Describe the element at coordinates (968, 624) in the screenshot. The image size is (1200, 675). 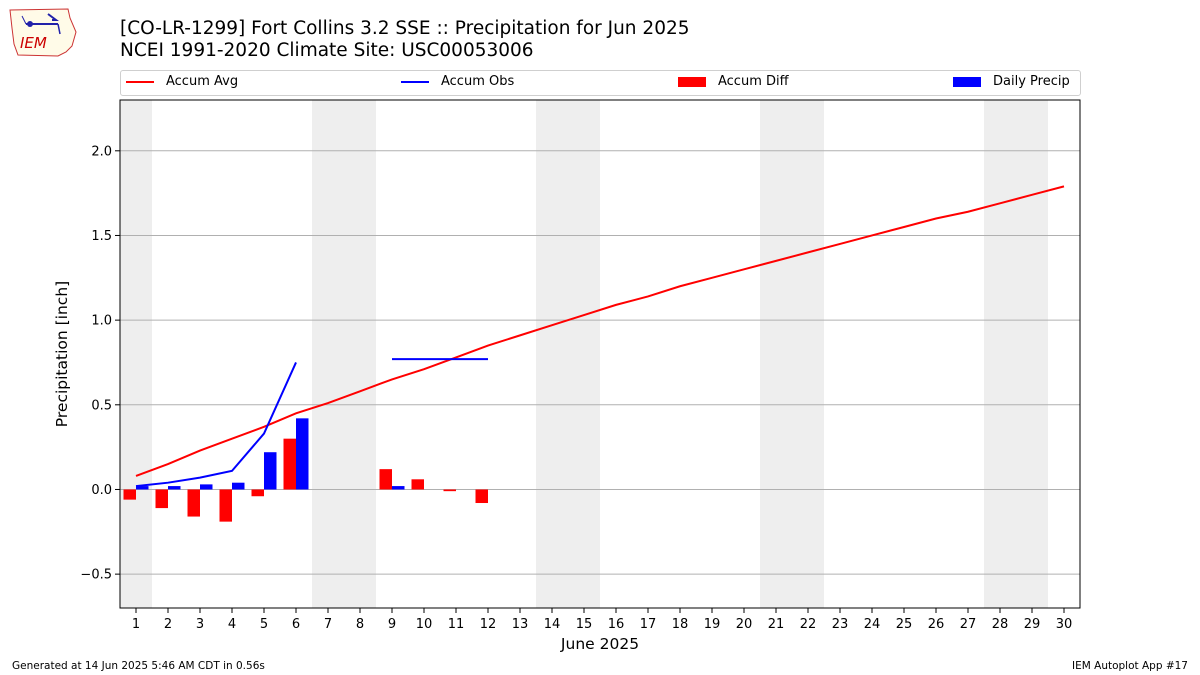
I see `xtick-label-27: 27` at that location.